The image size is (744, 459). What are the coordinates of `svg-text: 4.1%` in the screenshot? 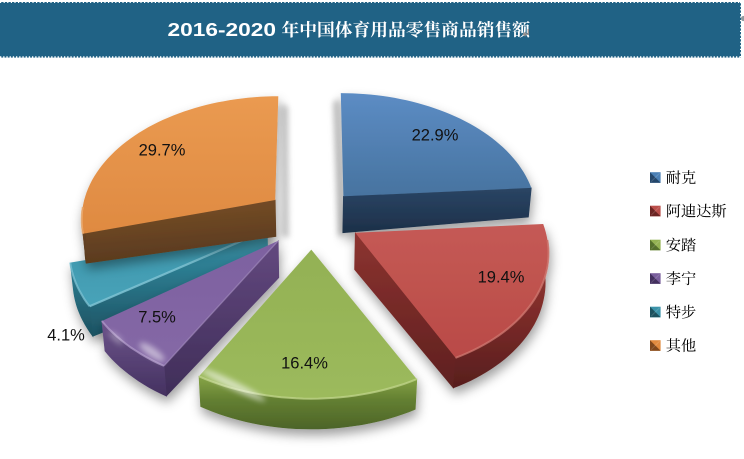 It's located at (66, 336).